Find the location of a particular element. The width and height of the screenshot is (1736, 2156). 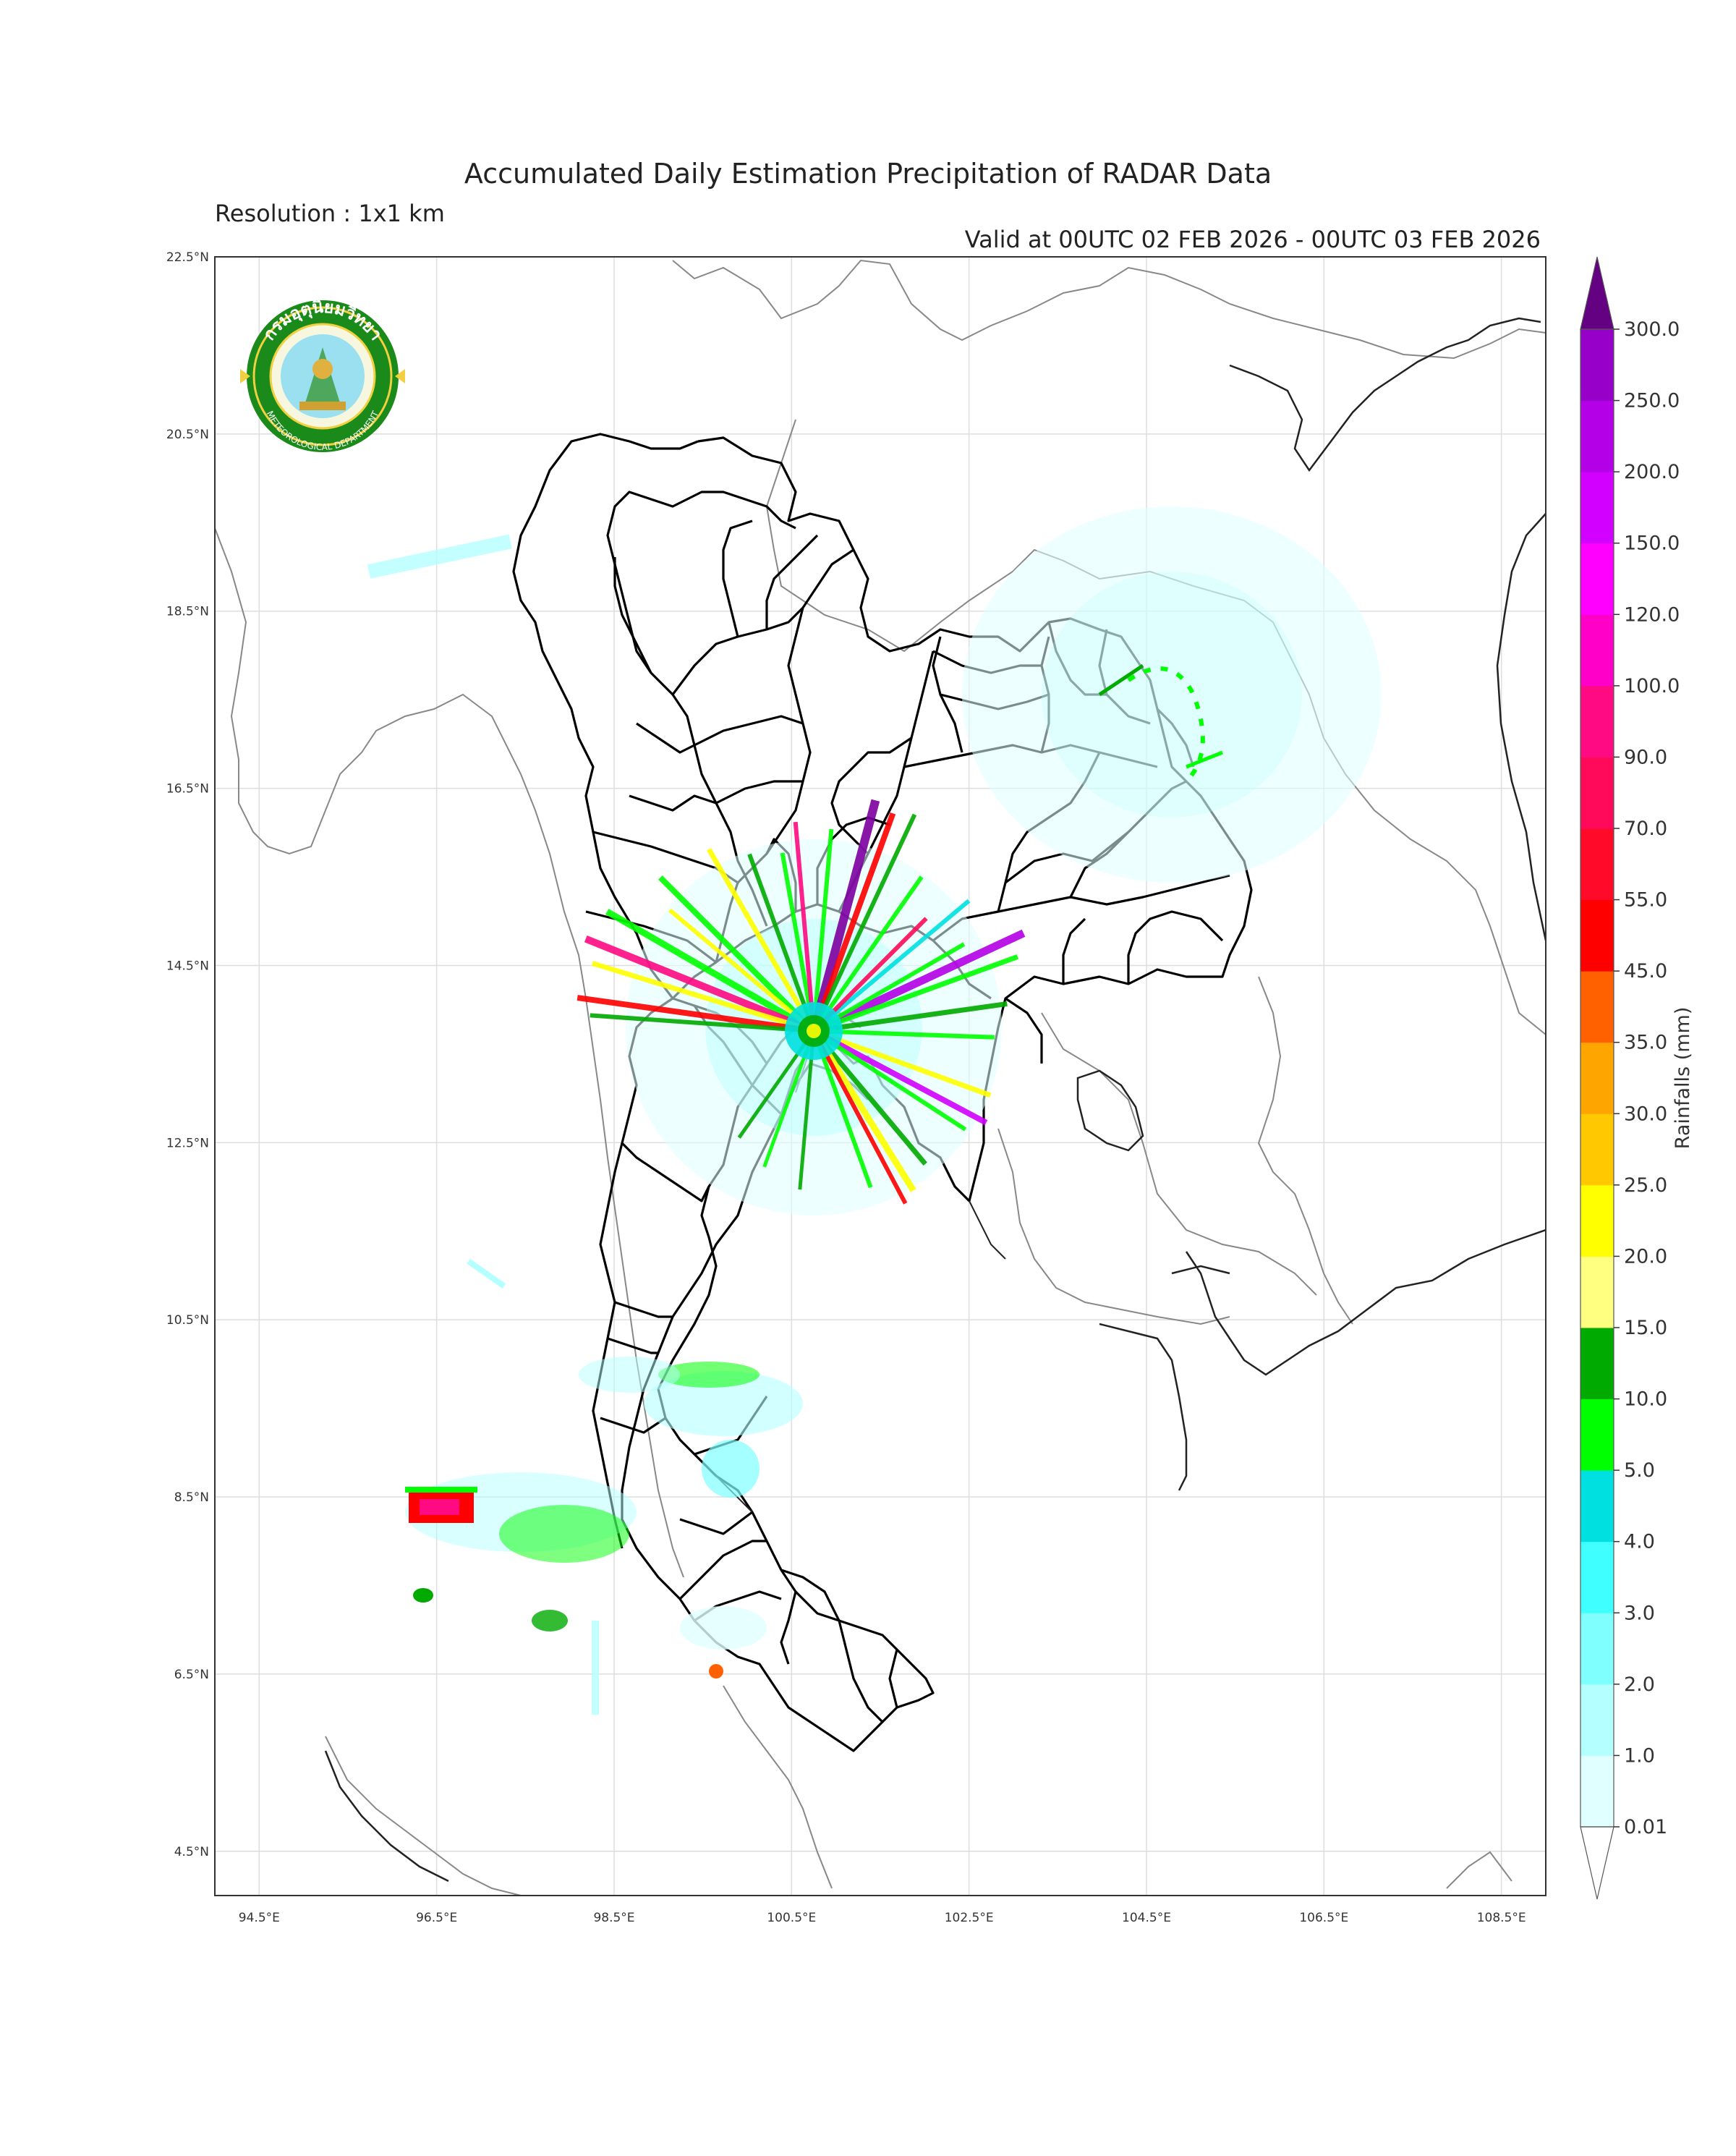

colorbar-label: 10.0 is located at coordinates (1645, 1399).